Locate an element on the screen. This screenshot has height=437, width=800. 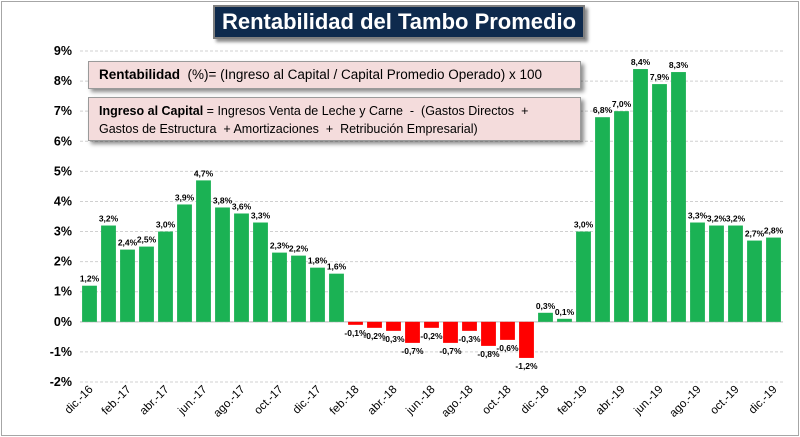
x-tick-label: oct.-19 is located at coordinates (724, 400).